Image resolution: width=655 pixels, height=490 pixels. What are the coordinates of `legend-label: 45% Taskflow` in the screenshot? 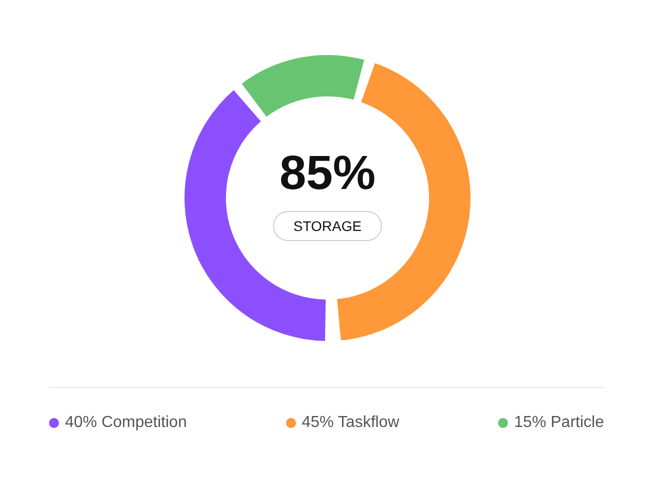 It's located at (351, 423).